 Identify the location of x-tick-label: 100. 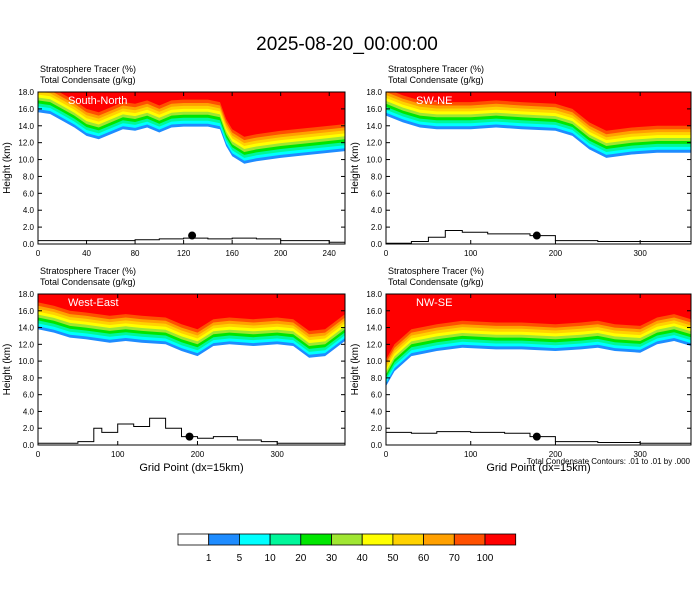
(471, 253).